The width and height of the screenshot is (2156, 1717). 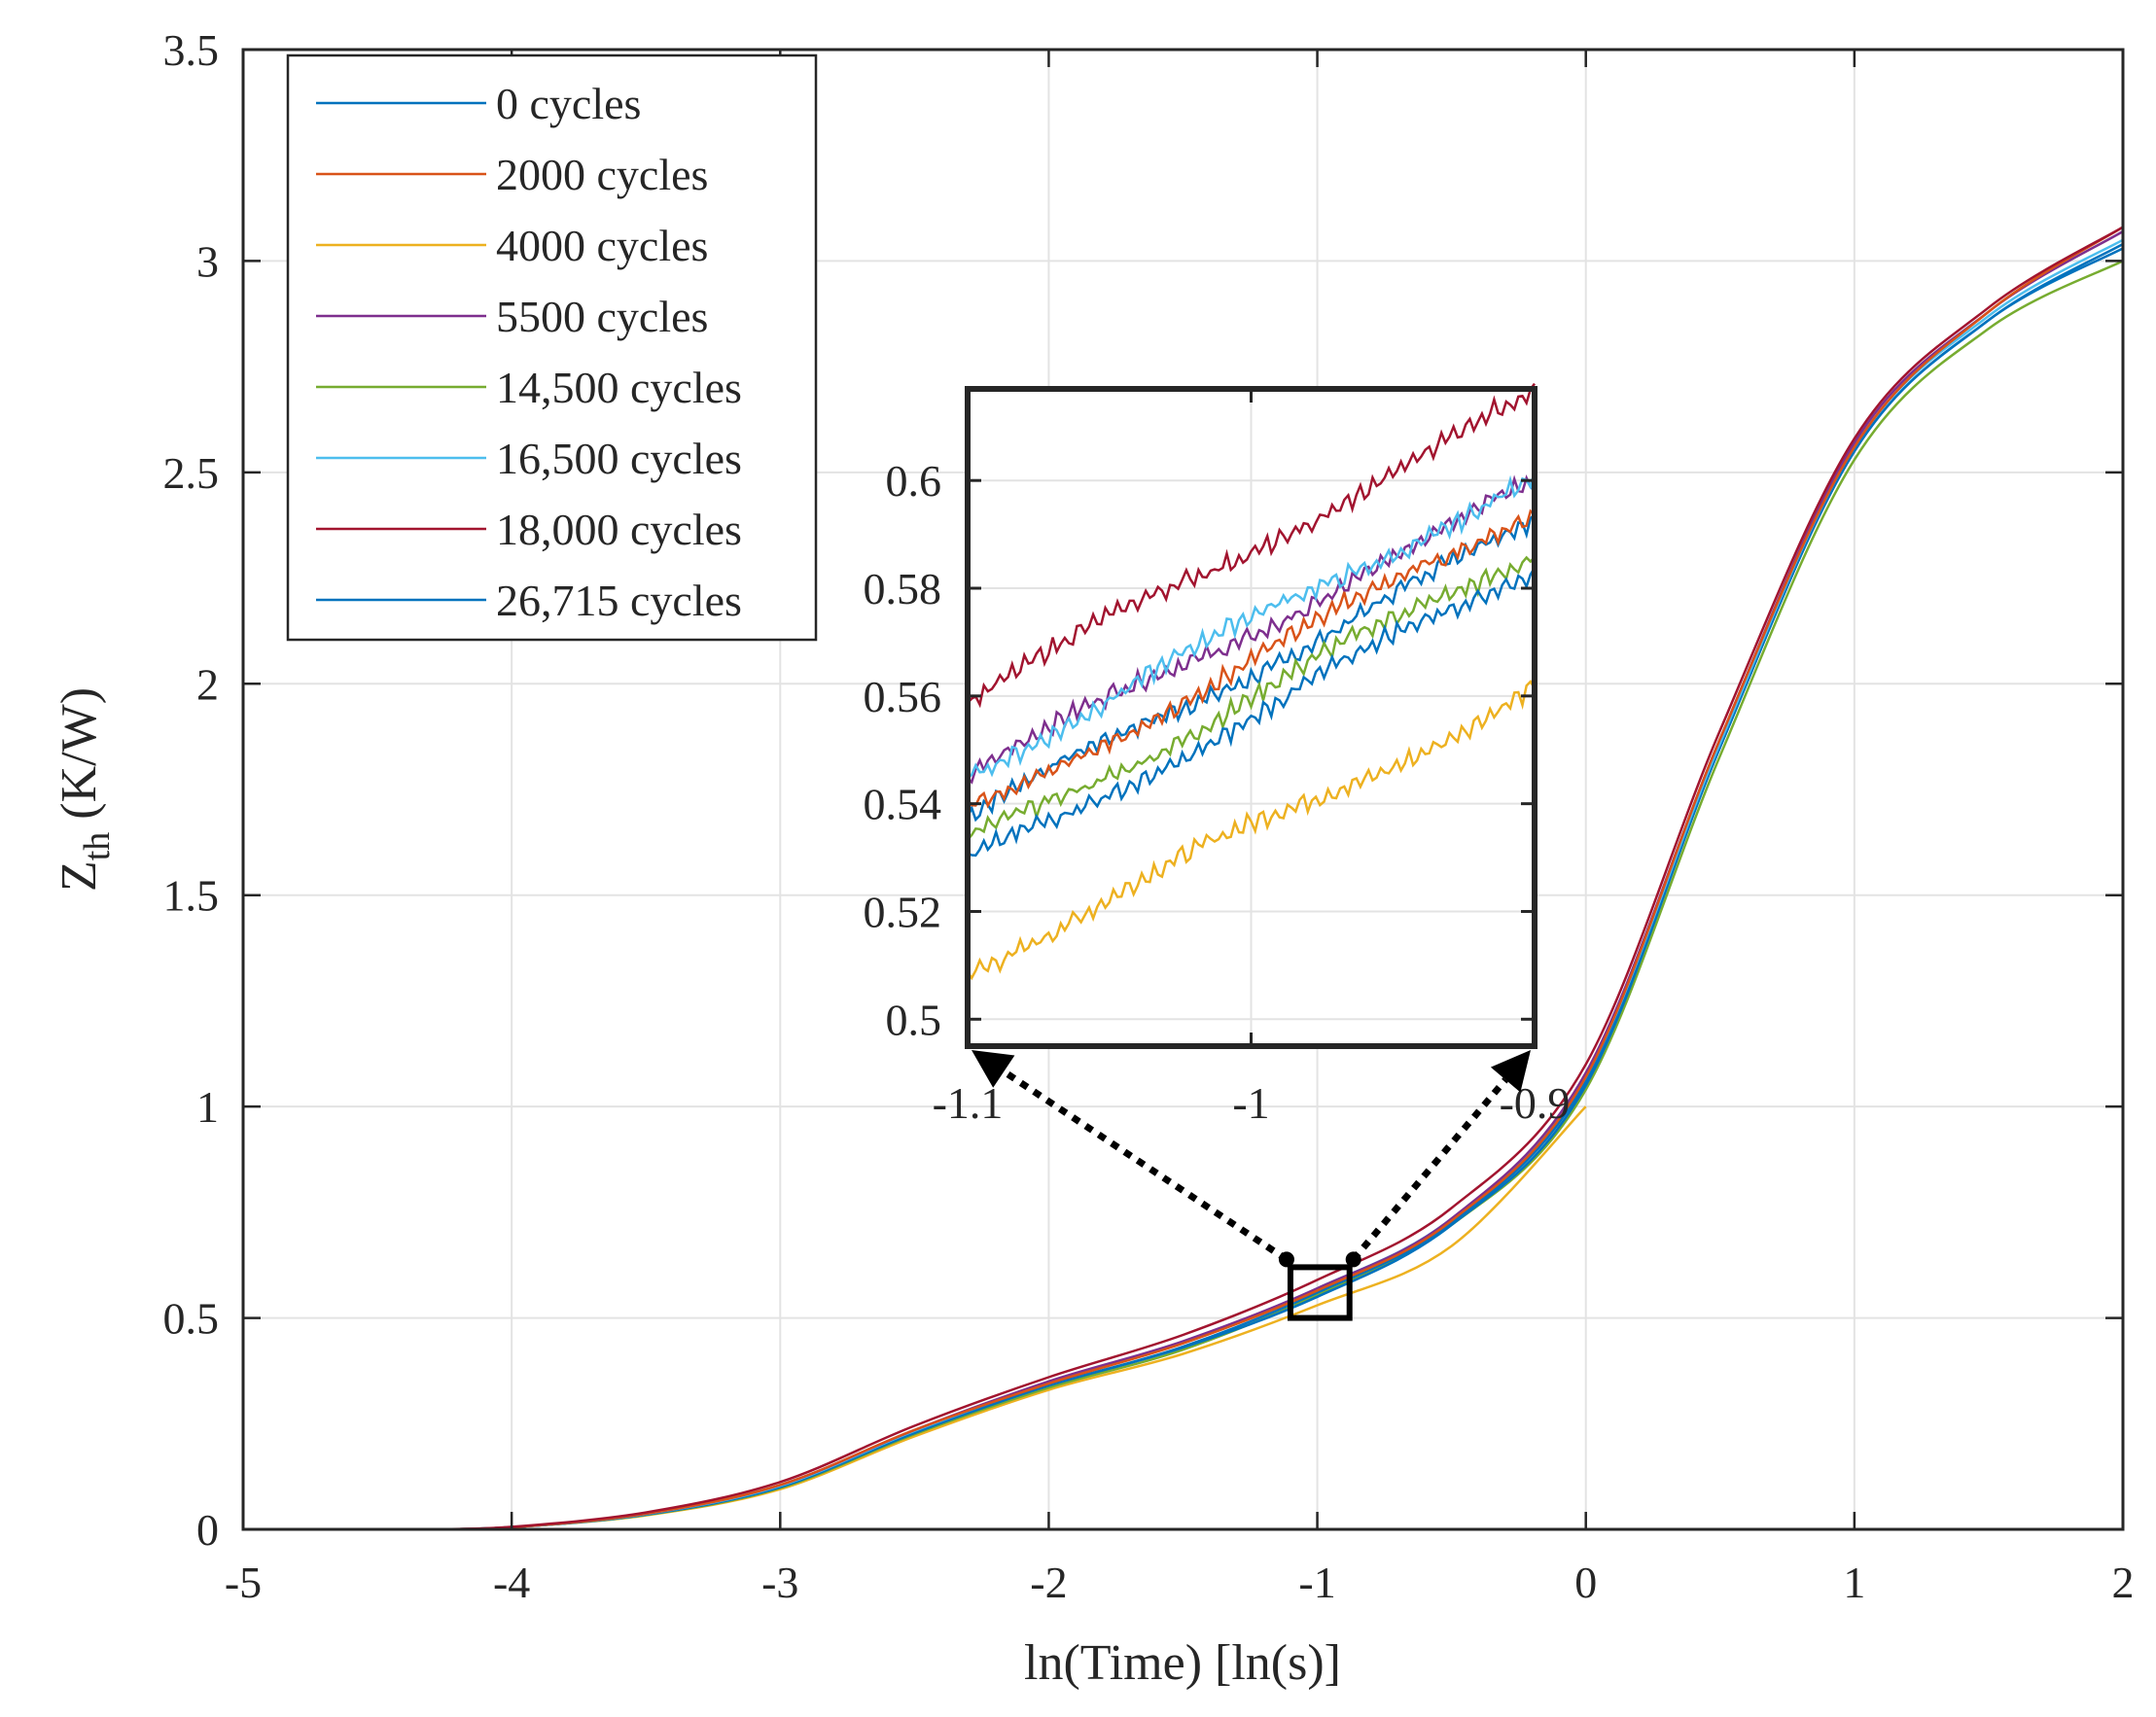 What do you see at coordinates (903, 696) in the screenshot?
I see `inset-y-tick-label: 0.56` at bounding box center [903, 696].